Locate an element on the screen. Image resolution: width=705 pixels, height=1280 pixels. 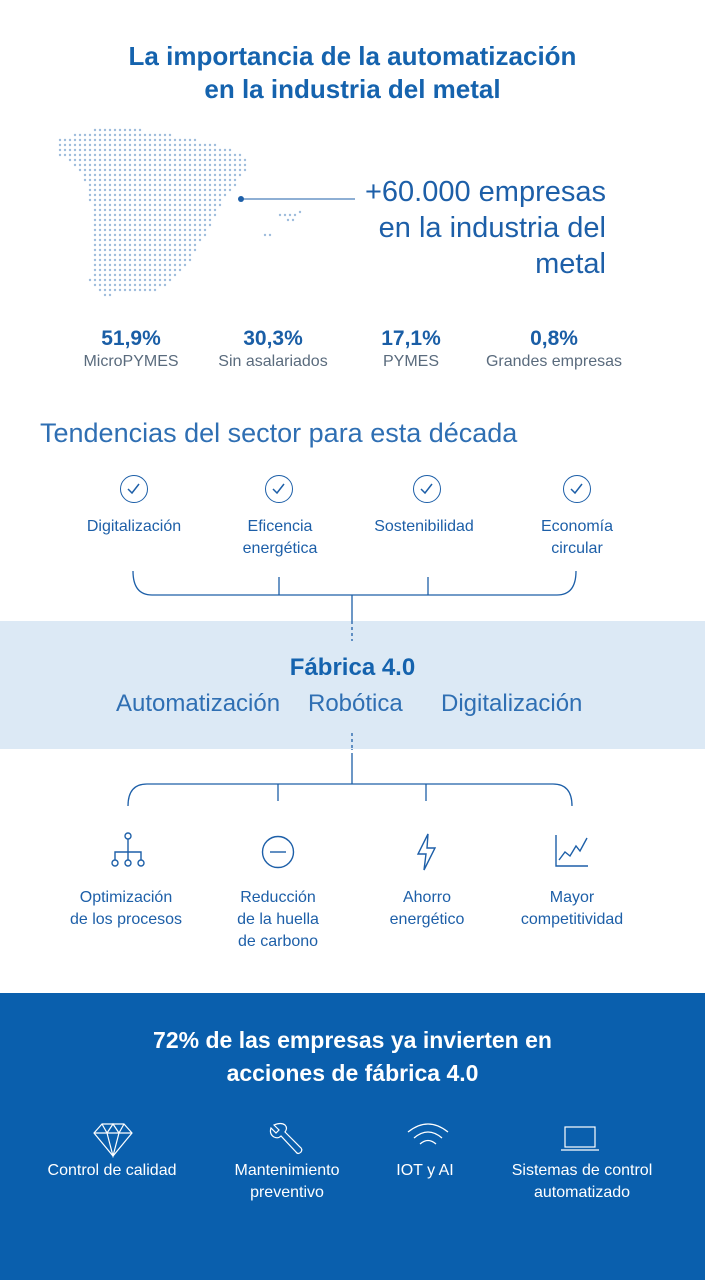
stat-sin-asalariados: 30,3% Sin asalariados is located at coordinates (273, 349).